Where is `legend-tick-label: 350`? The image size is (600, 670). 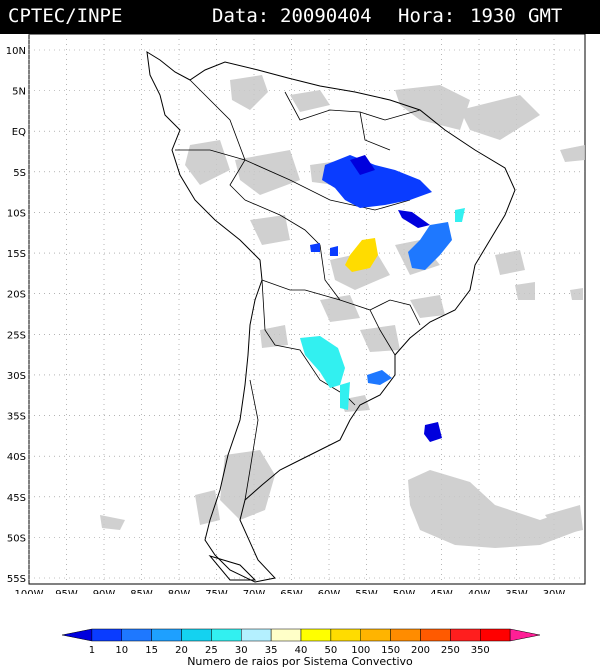 legend-tick-label: 350 is located at coordinates (480, 650).